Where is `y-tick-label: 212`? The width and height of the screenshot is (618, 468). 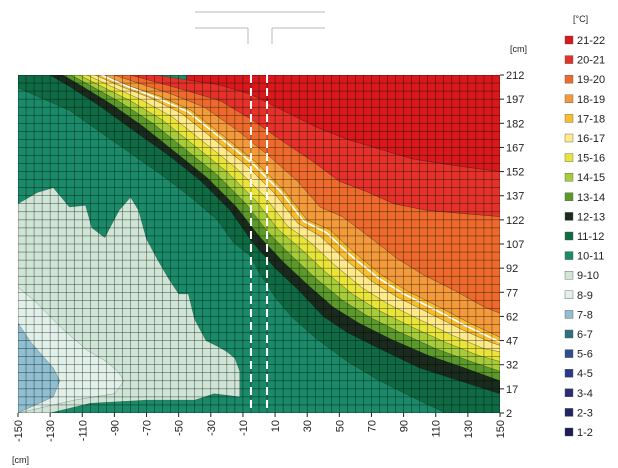 y-tick-label: 212 is located at coordinates (515, 76).